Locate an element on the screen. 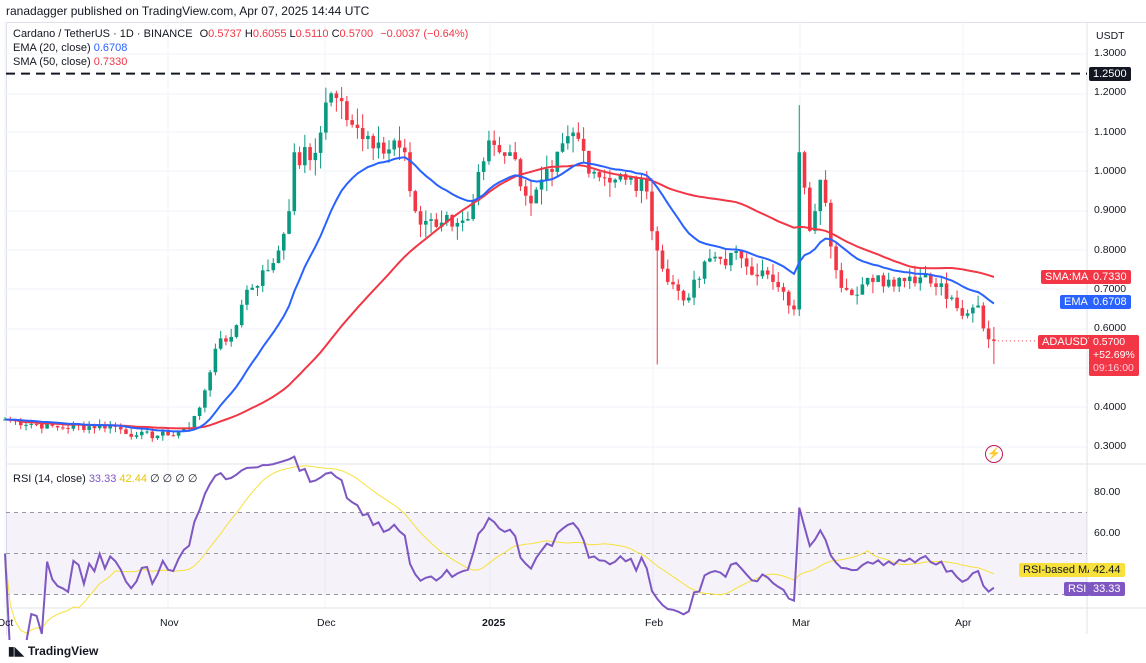 The width and height of the screenshot is (1146, 663). sma-tag: SMA:MA is located at coordinates (1067, 277).